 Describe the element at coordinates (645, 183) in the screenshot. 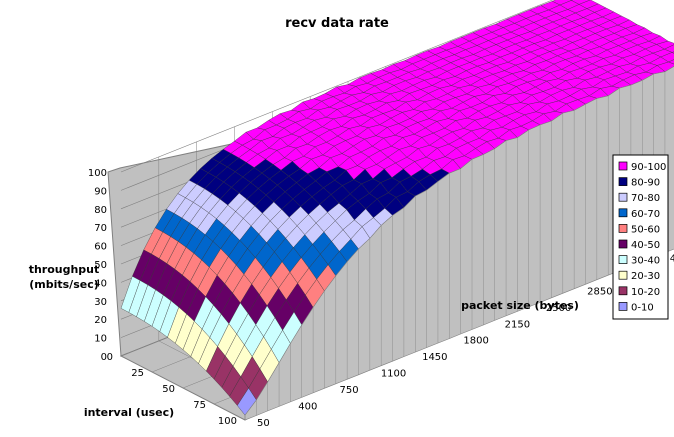

I see `legend-label: 80-90` at that location.